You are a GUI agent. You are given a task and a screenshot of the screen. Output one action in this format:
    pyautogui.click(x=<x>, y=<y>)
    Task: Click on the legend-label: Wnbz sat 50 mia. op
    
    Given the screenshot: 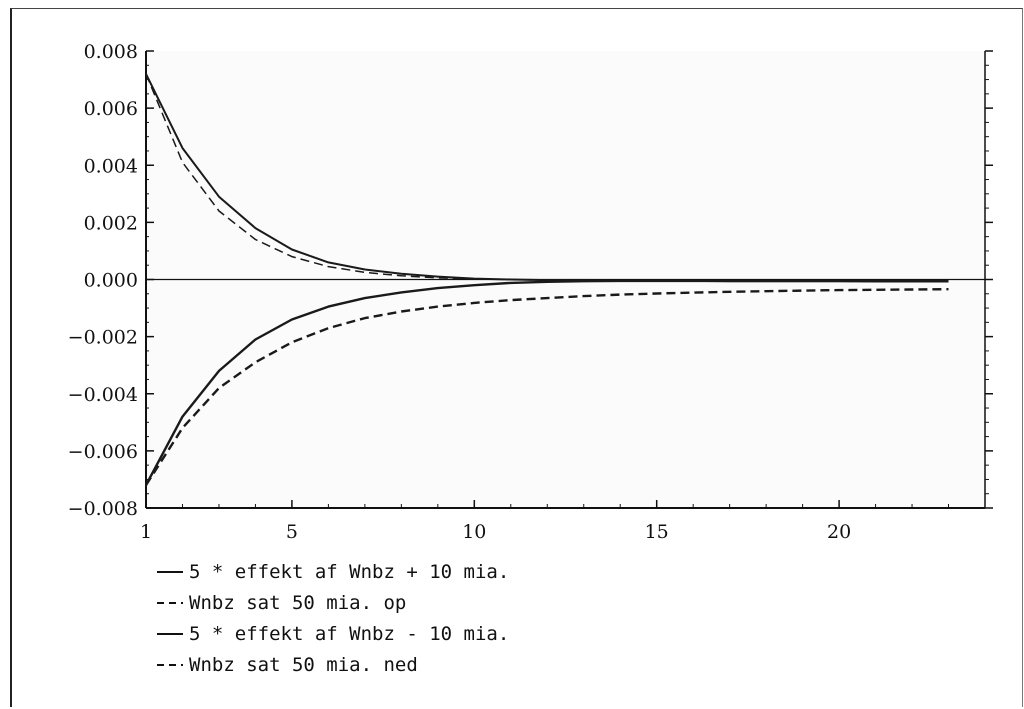 What is the action you would take?
    pyautogui.click(x=297, y=603)
    